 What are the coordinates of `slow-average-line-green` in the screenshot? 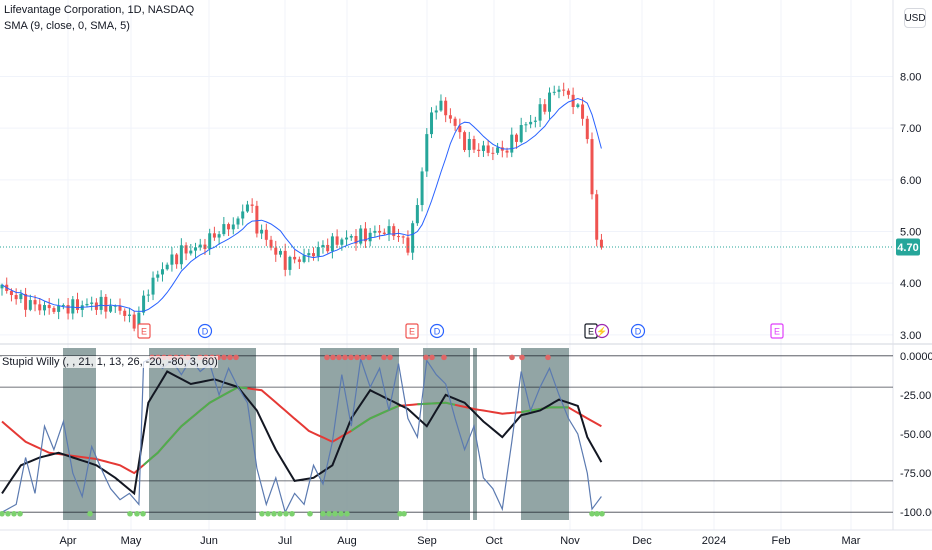 It's located at (355, 426).